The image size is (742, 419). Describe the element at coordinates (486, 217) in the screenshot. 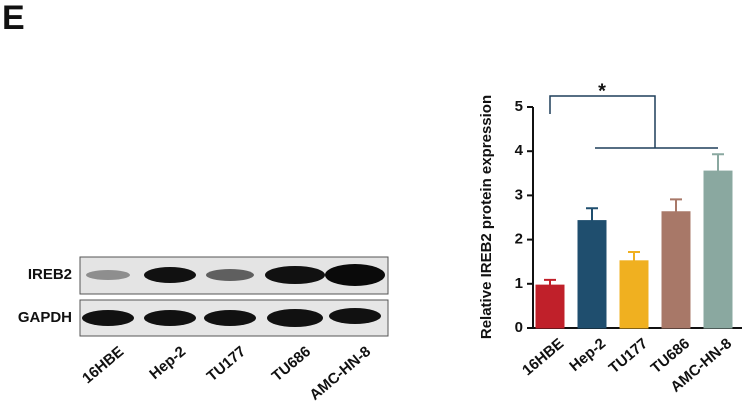

I see `y-axis-title: Relative IREB2 protein expression` at that location.